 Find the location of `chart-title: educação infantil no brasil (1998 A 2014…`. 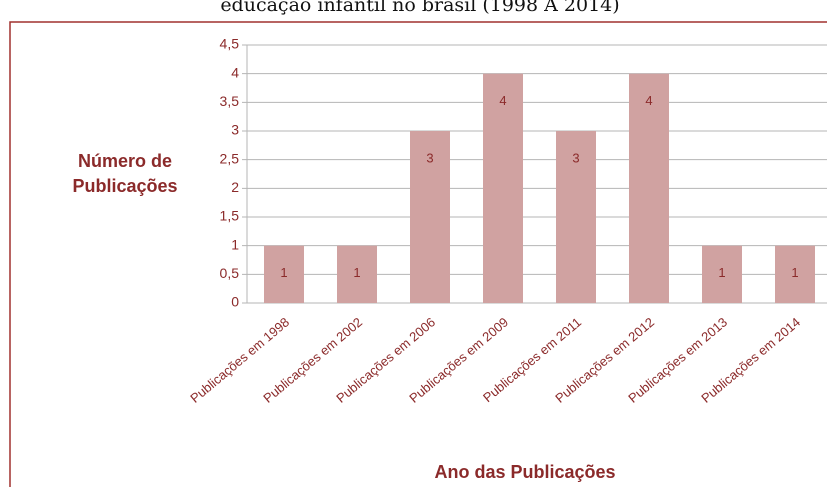

chart-title: educação infantil no brasil (1998 A 2014… is located at coordinates (419, 8).